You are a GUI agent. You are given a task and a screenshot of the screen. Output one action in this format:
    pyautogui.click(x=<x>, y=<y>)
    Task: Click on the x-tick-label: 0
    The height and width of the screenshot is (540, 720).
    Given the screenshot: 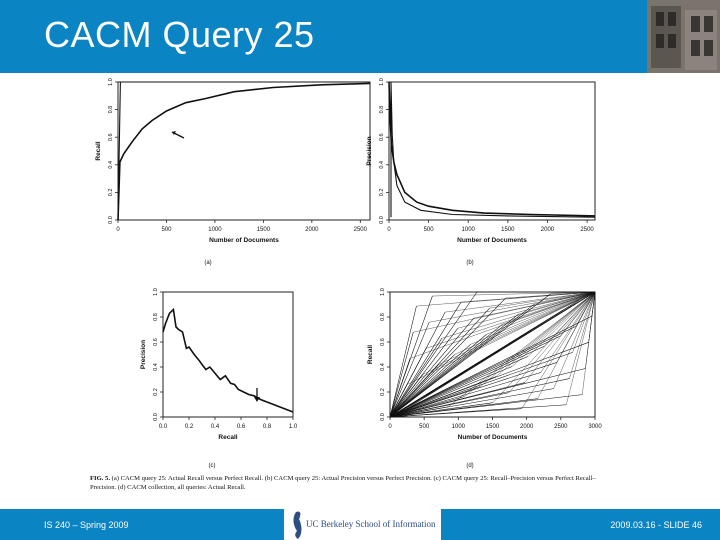 What is the action you would take?
    pyautogui.click(x=389, y=230)
    